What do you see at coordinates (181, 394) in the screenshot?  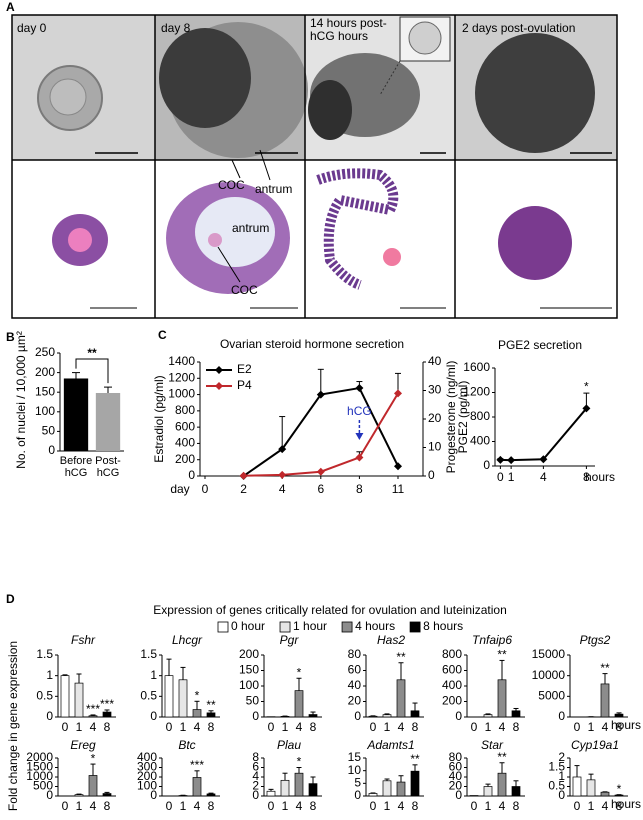 I see `y-tick-label: 1000` at bounding box center [181, 394].